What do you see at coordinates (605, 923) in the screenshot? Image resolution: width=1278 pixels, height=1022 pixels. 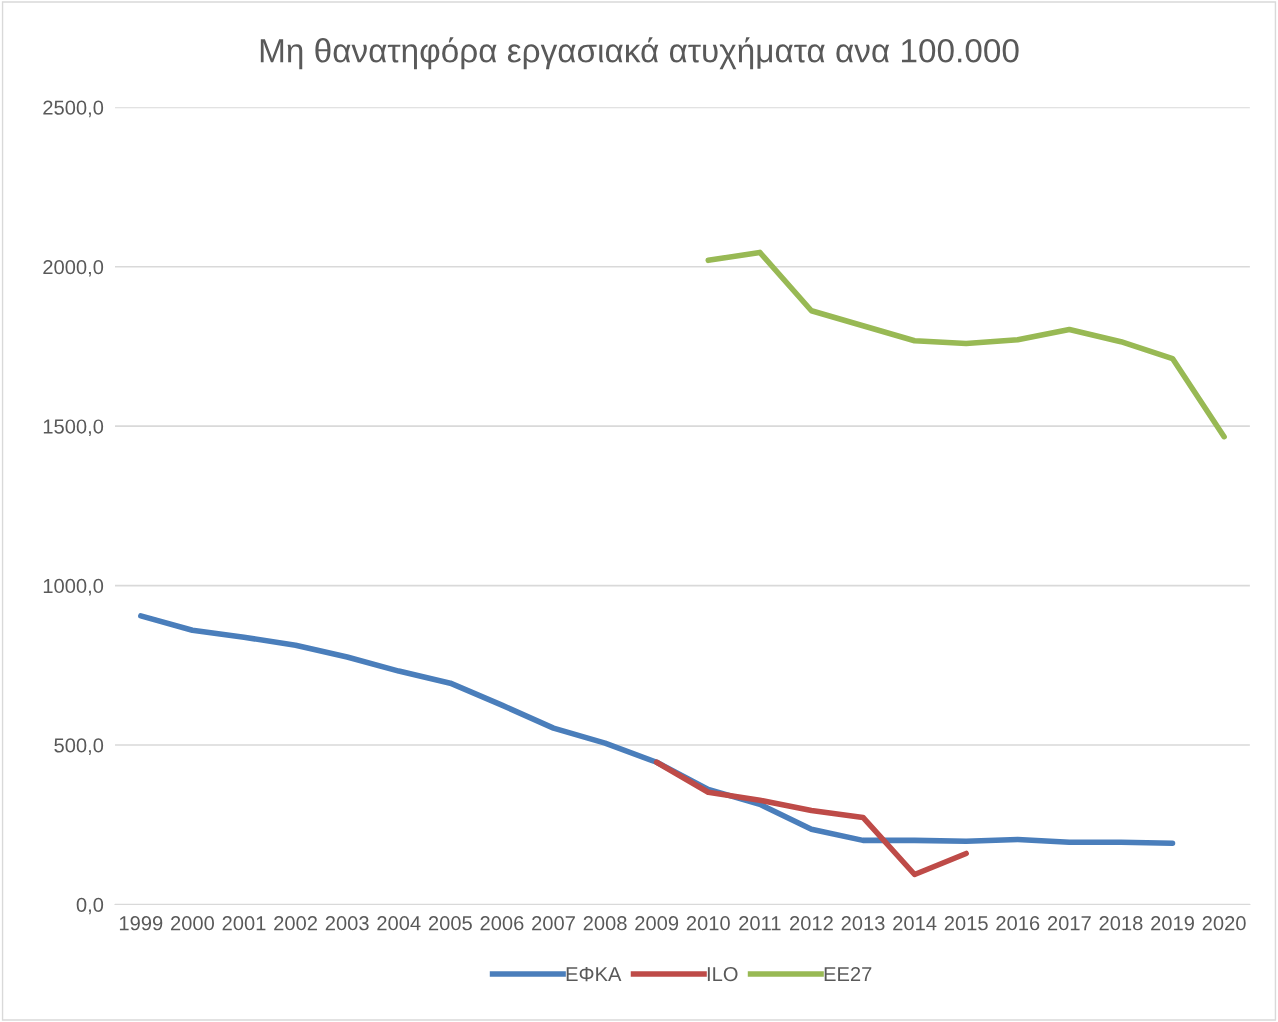 I see `x-tick-label: 2008` at bounding box center [605, 923].